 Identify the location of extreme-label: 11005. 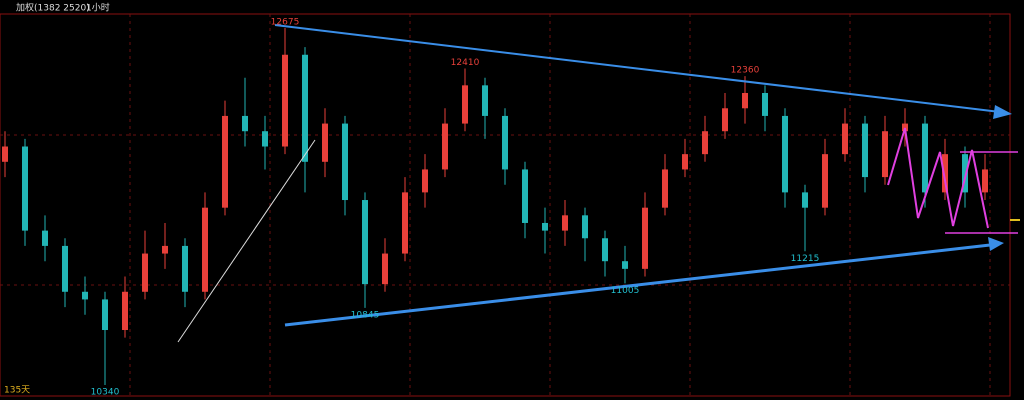
(625, 291).